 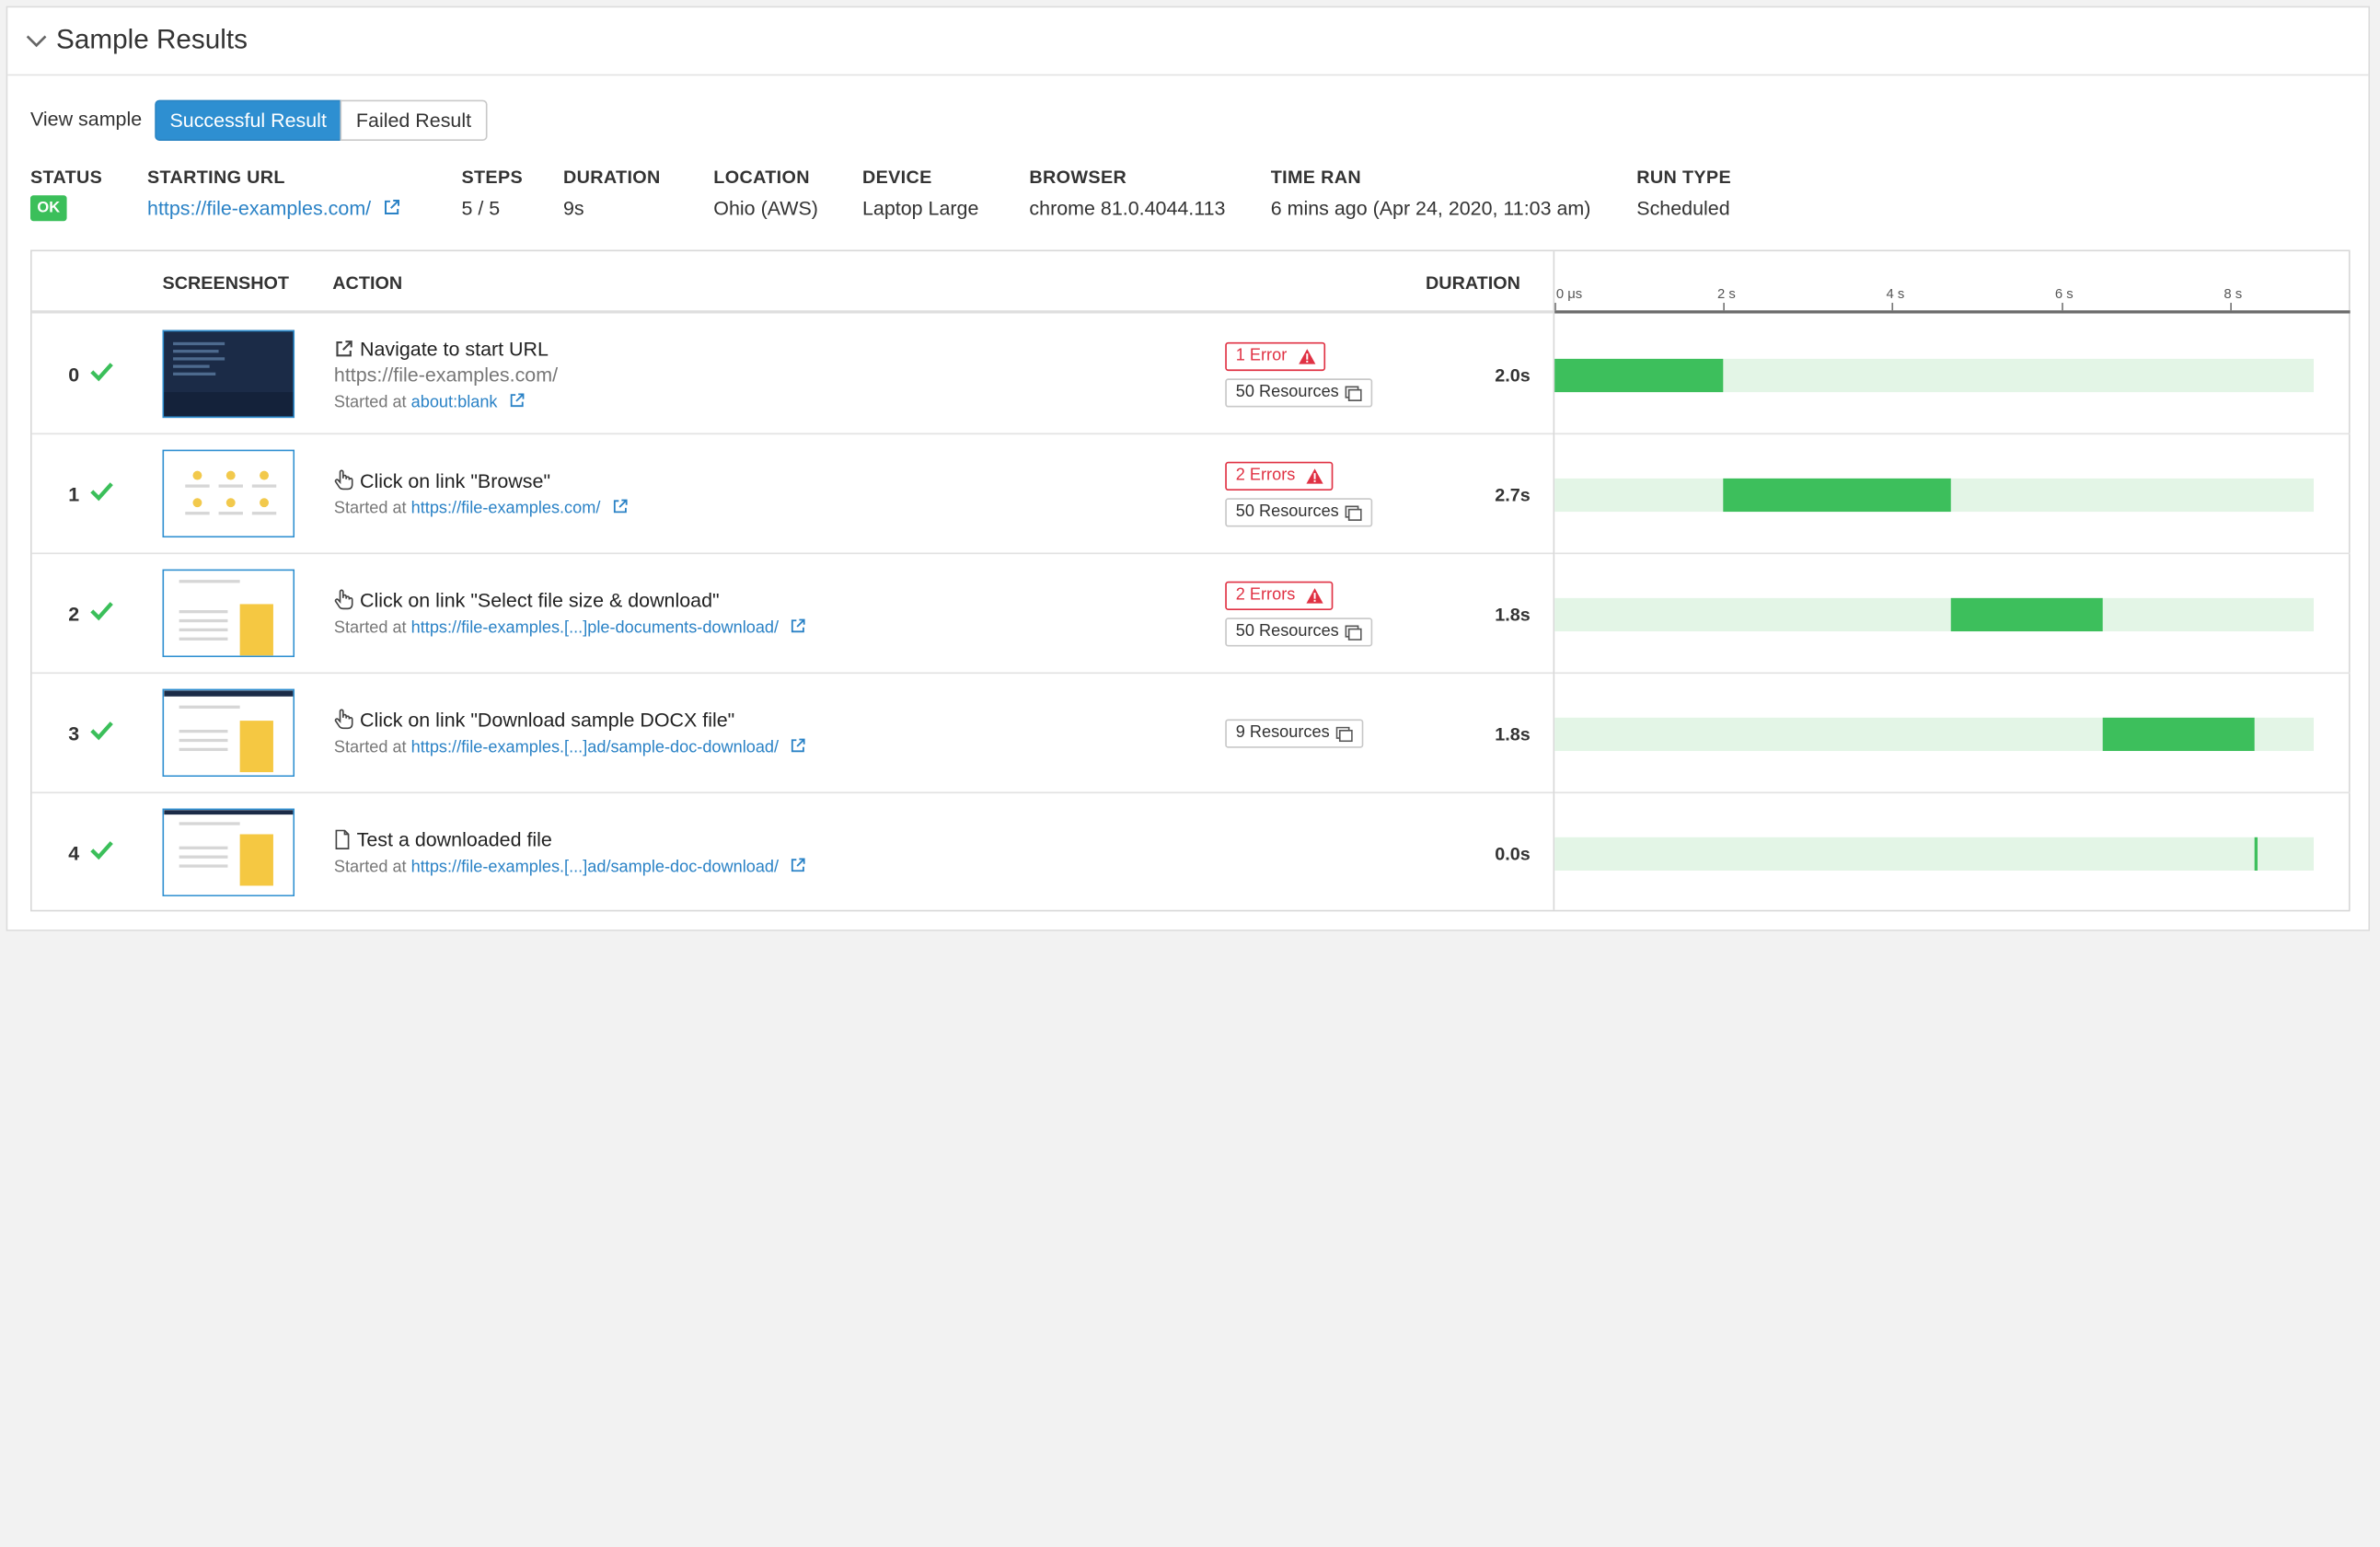 What do you see at coordinates (505, 508) in the screenshot?
I see `started-at-link: https://file-examples.com/` at bounding box center [505, 508].